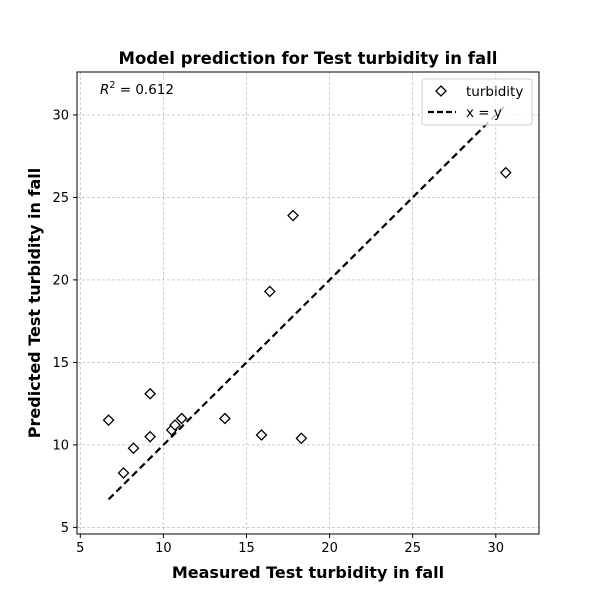 This screenshot has width=600, height=600. What do you see at coordinates (80, 548) in the screenshot?
I see `x-tick-label: 5` at bounding box center [80, 548].